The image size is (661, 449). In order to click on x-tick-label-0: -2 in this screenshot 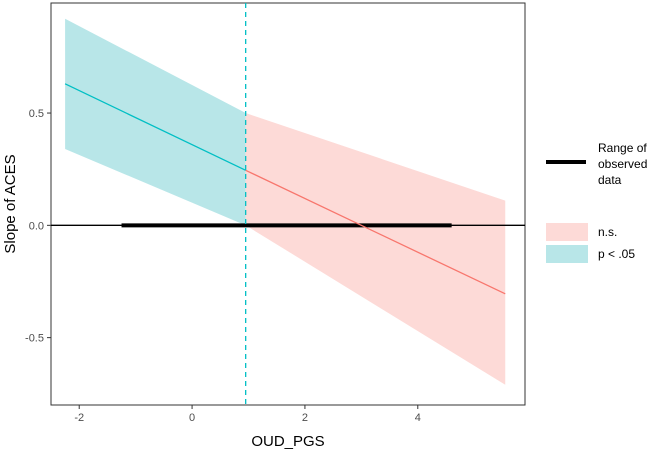, I will do `click(79, 418)`.